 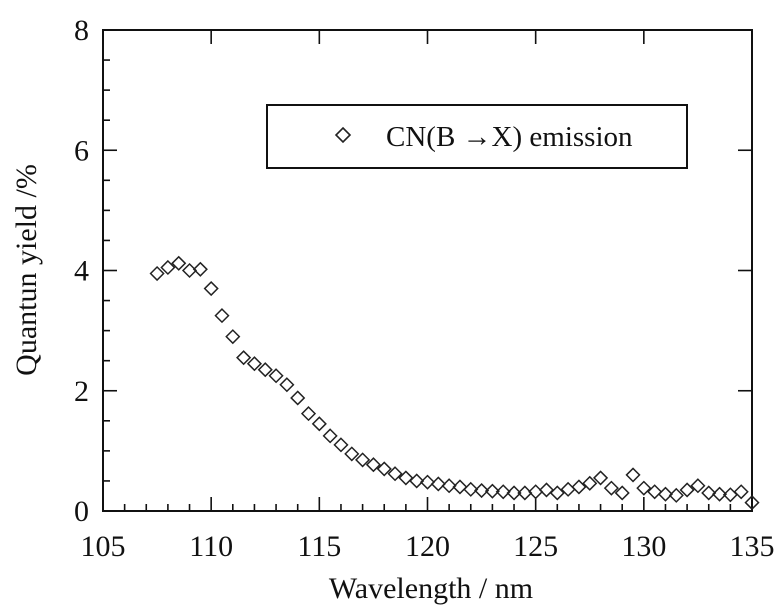 I want to click on y-tick-label: 0, so click(x=81, y=511).